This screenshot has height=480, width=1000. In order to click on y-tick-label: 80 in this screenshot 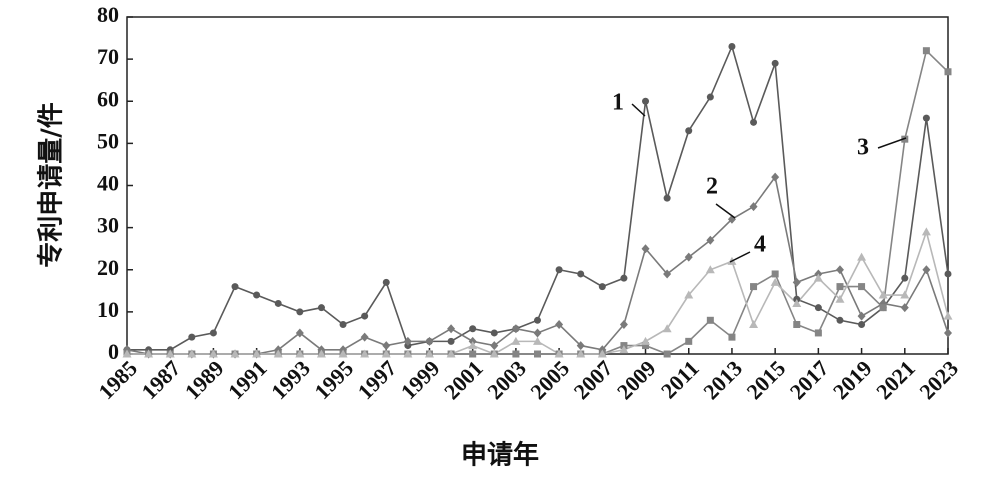, I will do `click(108, 14)`.